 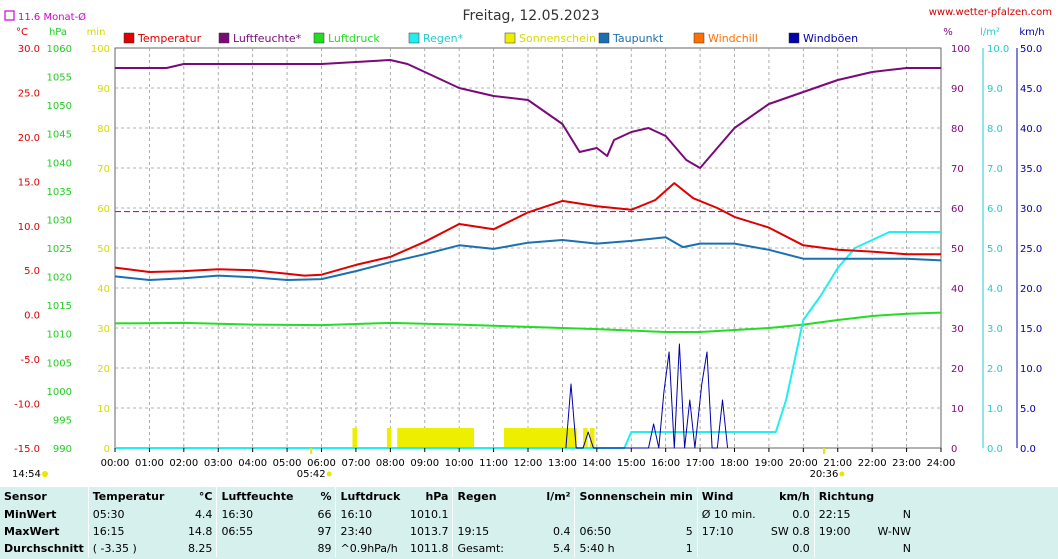 I want to click on wind-unit: km/h, so click(x=1031, y=32).